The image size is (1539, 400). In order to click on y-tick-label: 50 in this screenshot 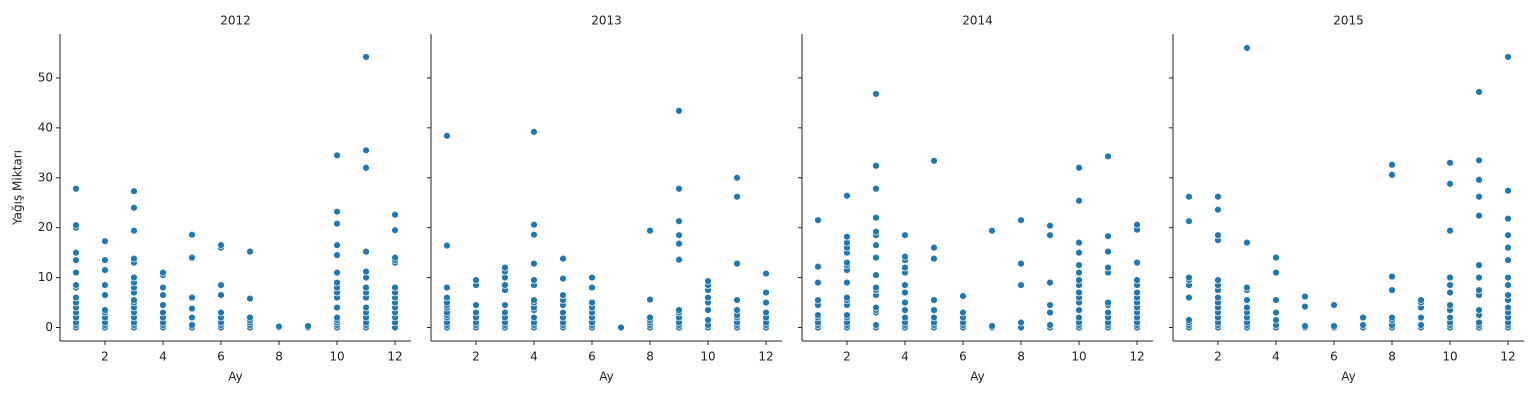, I will do `click(45, 77)`.